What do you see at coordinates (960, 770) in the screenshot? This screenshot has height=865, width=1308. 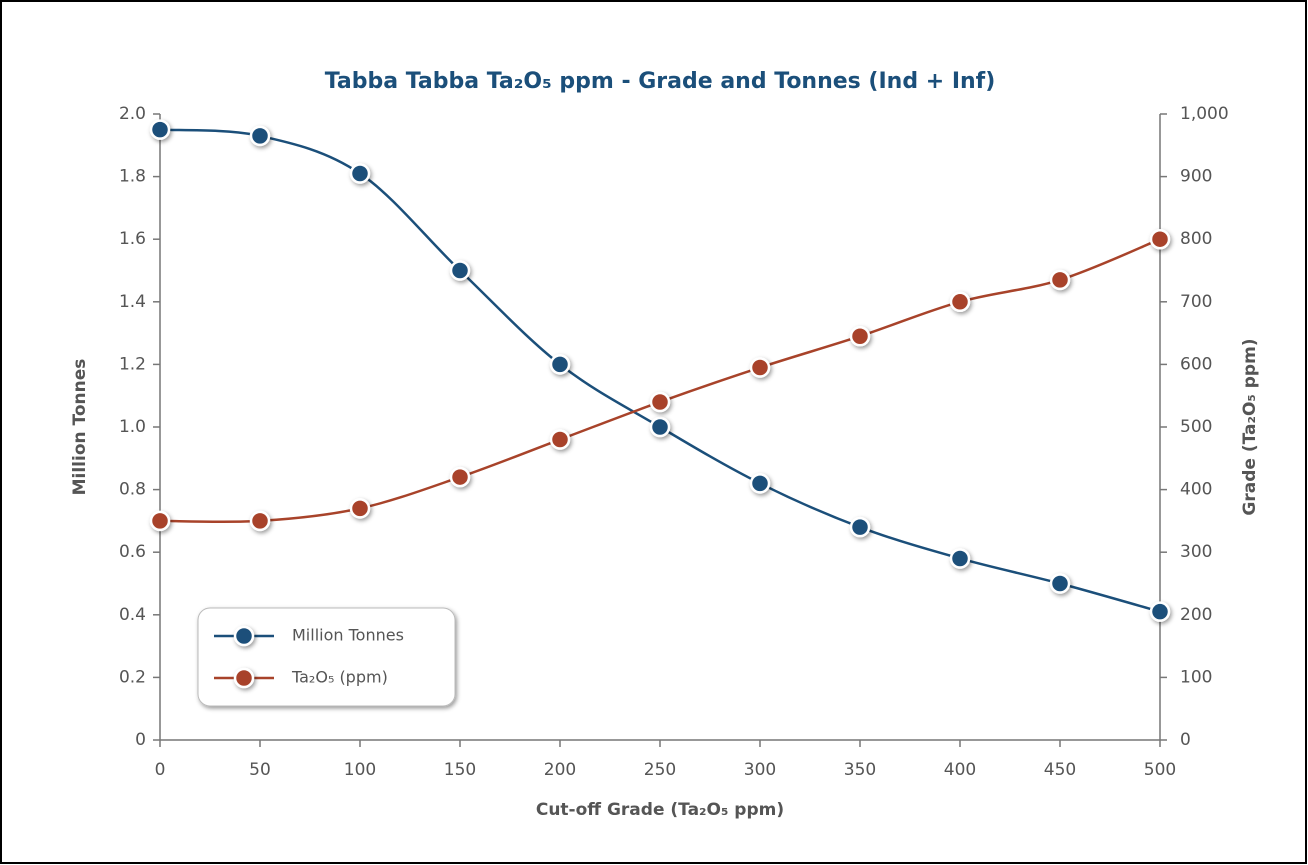 I see `x-tick-label: 400` at bounding box center [960, 770].